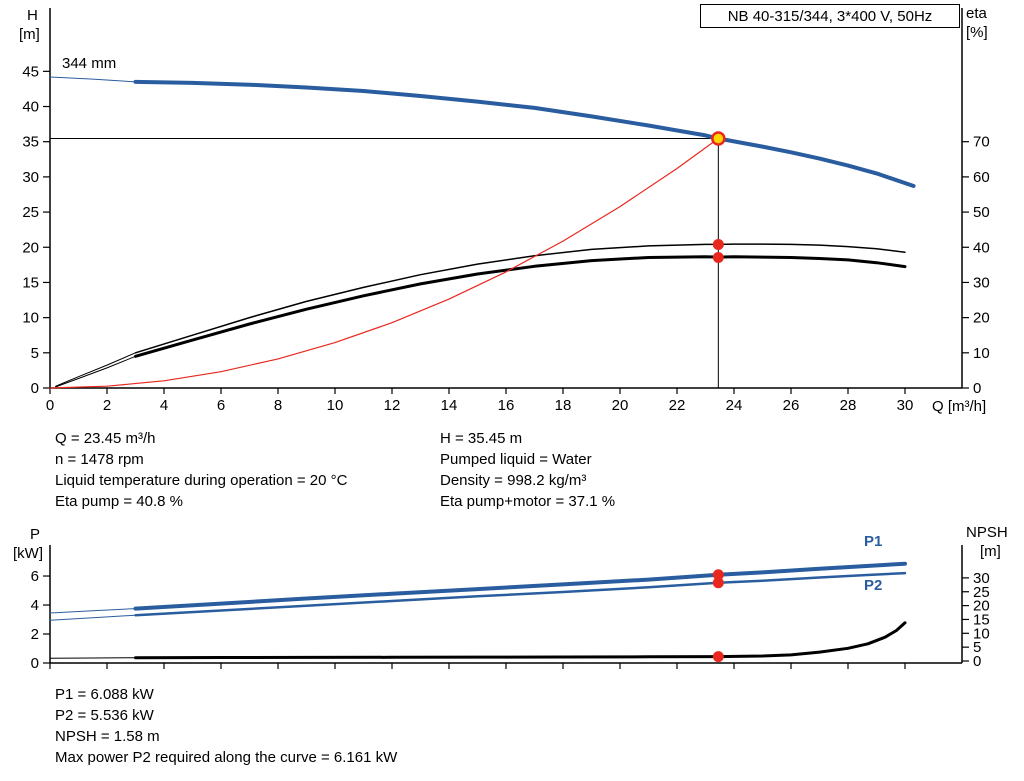  Describe the element at coordinates (92, 611) in the screenshot. I see `p1-curve-lead-in` at that location.